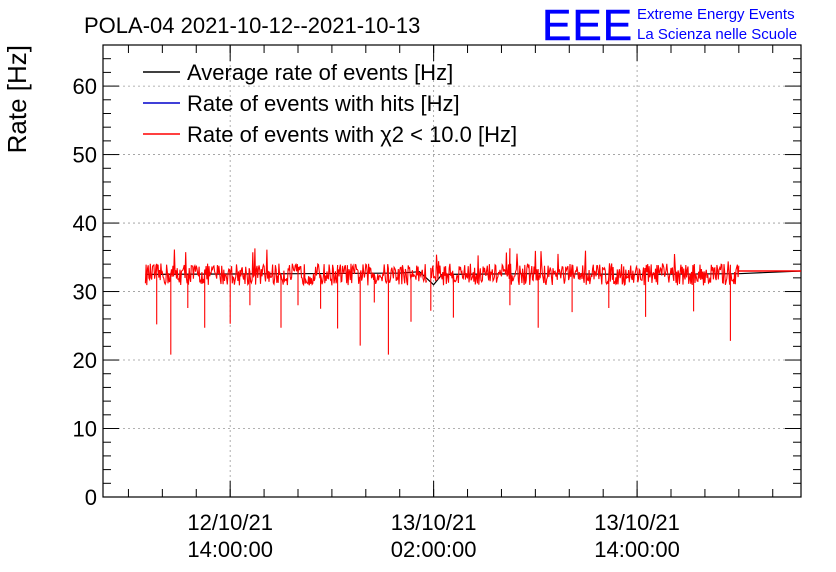 This screenshot has width=836, height=572. What do you see at coordinates (85, 223) in the screenshot?
I see `y-tick-label: 40` at bounding box center [85, 223].